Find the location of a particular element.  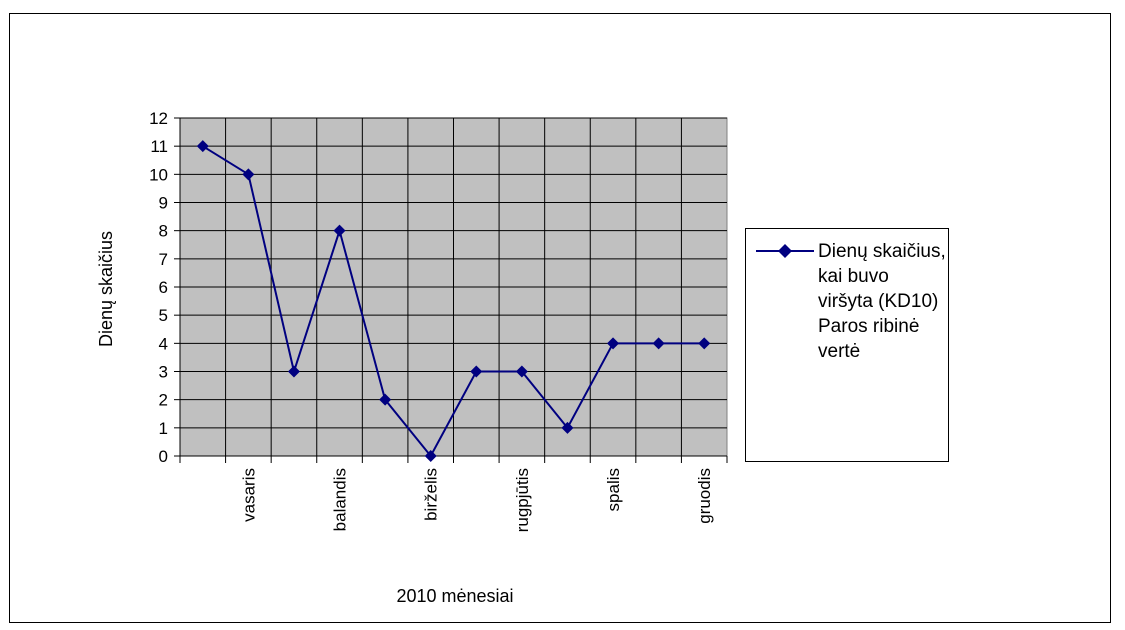

y-tick-label: 6 is located at coordinates (163, 287).